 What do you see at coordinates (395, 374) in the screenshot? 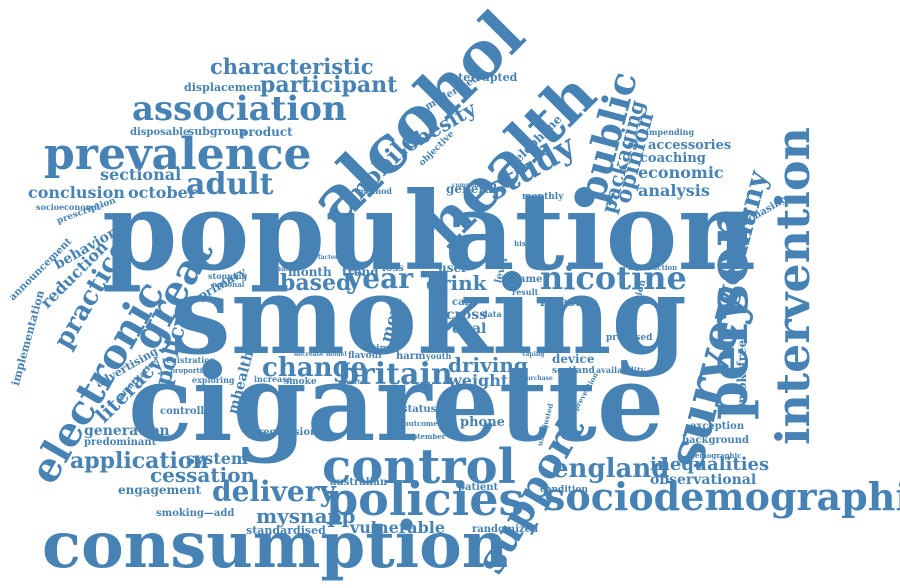
I see `word-britain: britain` at bounding box center [395, 374].